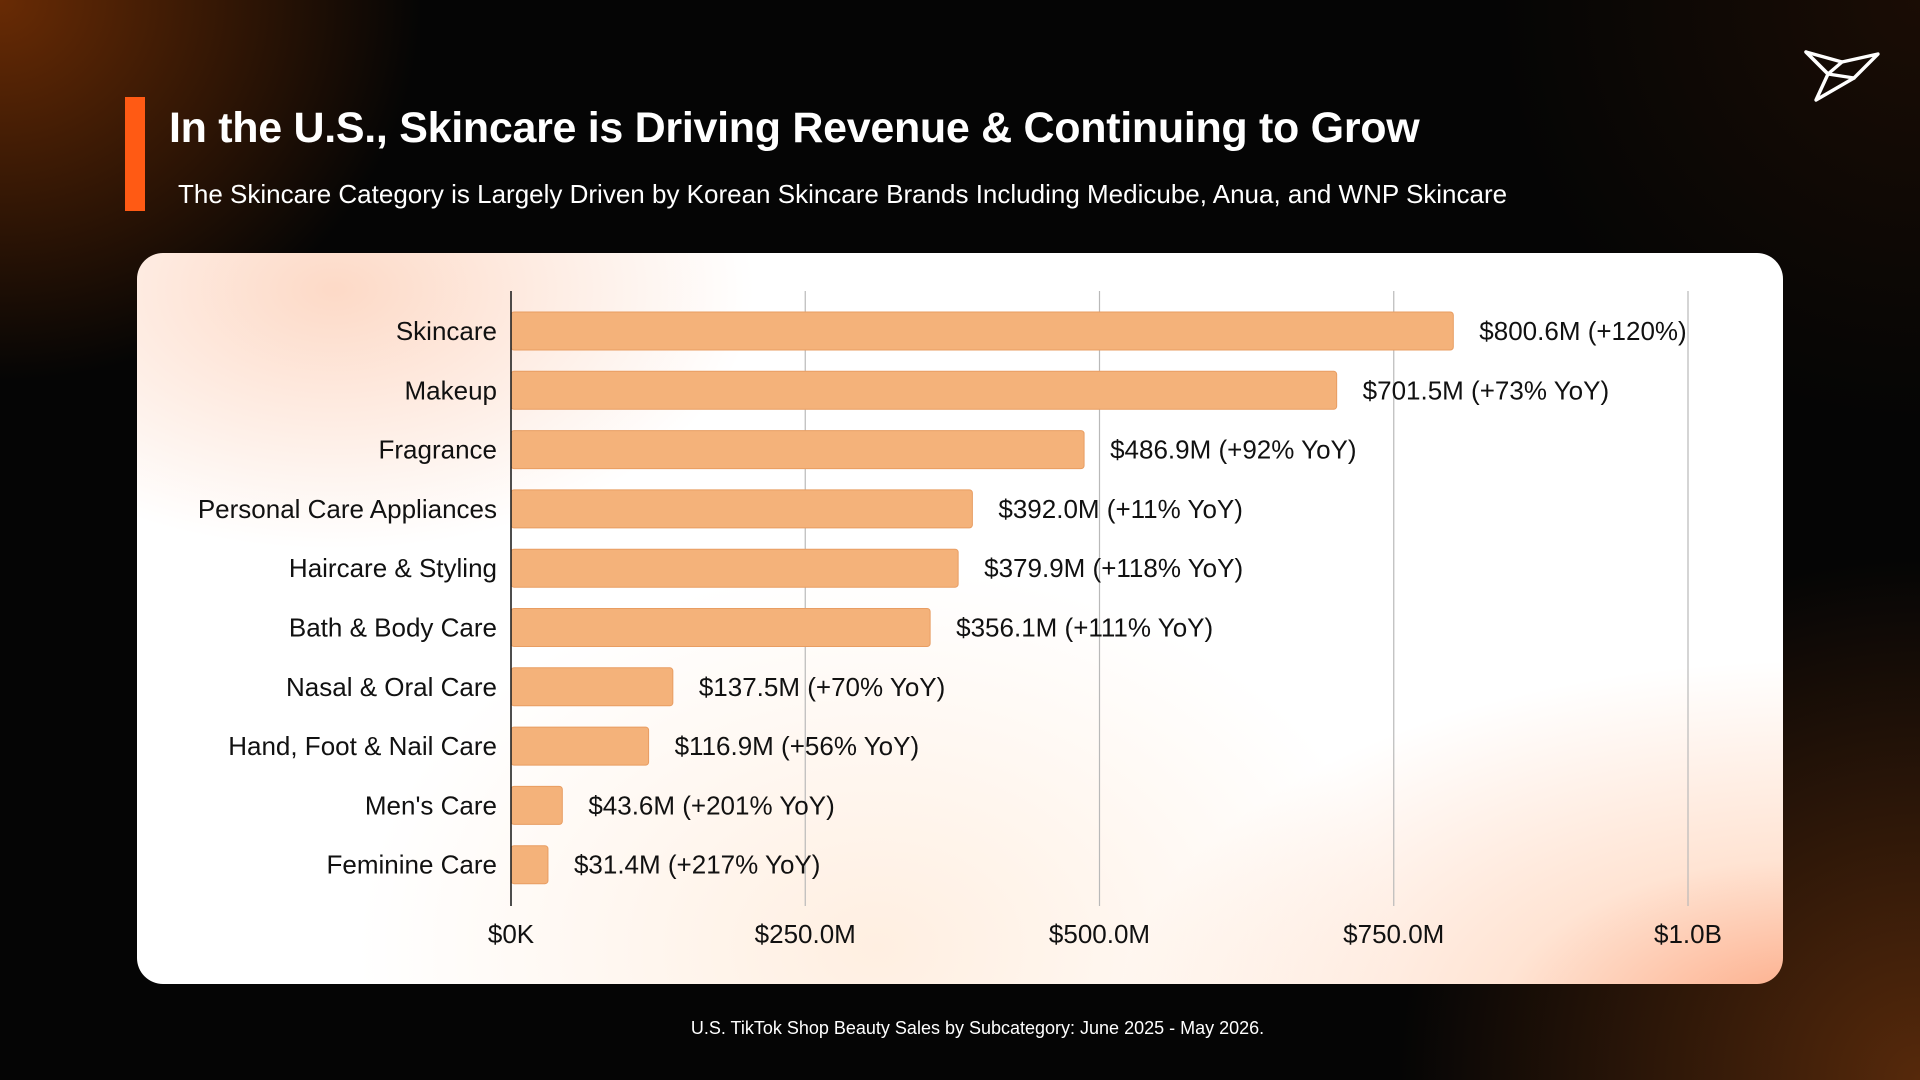  Describe the element at coordinates (135, 154) in the screenshot. I see `title-accent-bar` at that location.